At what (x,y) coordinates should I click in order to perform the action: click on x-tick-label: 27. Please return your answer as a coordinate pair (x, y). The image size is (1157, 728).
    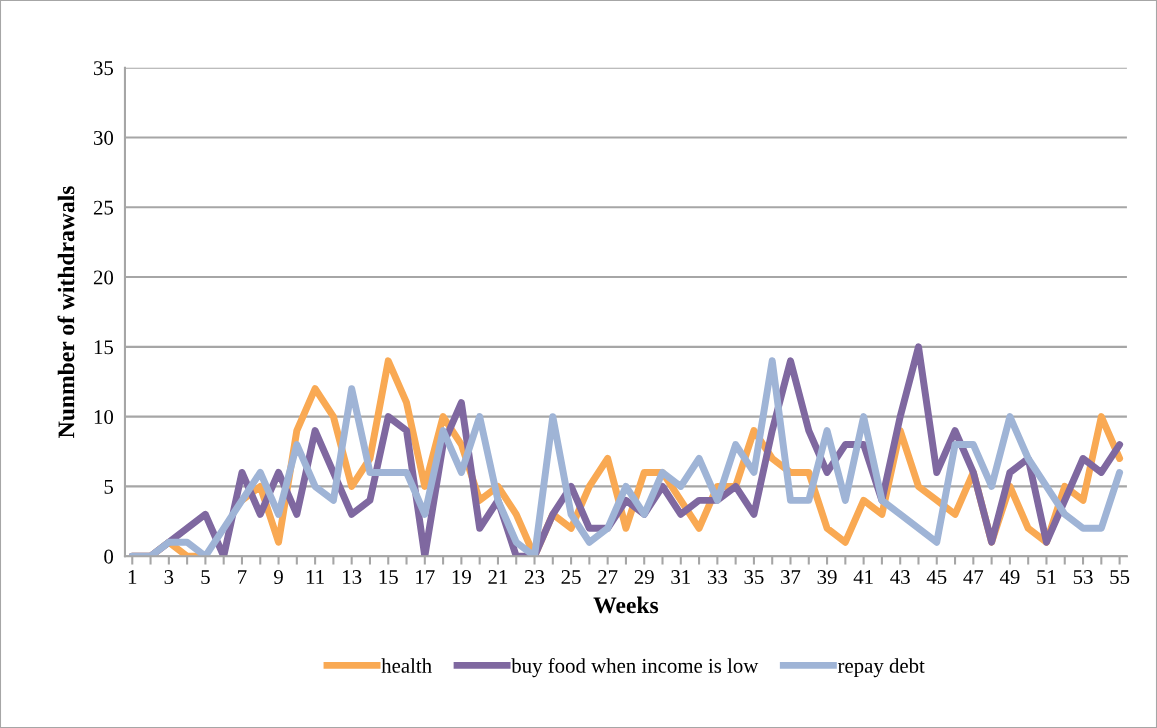
    Looking at the image, I should click on (608, 577).